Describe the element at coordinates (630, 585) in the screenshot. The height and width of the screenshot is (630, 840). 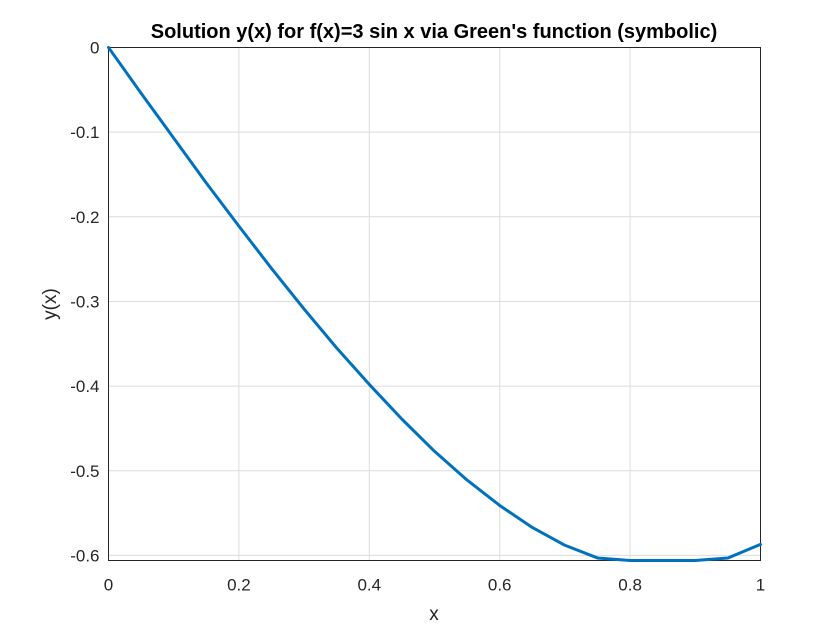
I see `x-tick-label: 0.8` at that location.